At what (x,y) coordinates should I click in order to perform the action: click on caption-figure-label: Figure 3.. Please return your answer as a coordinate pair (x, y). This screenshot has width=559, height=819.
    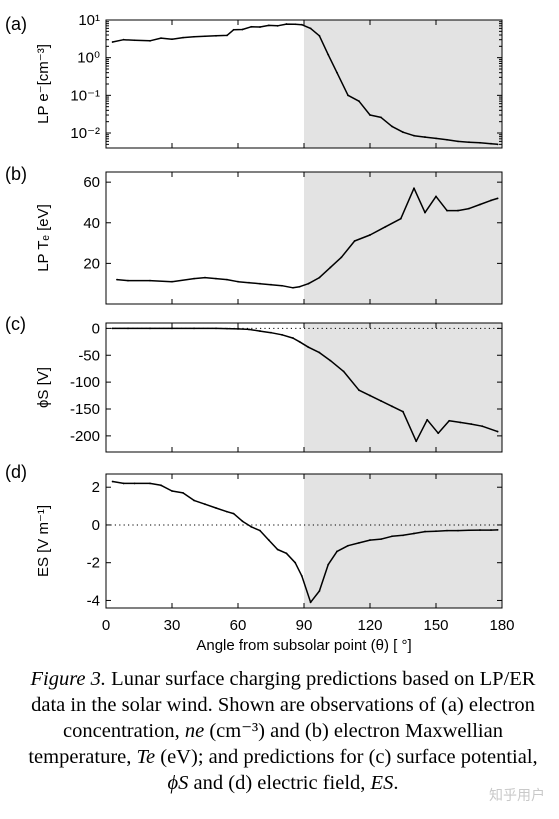
    Looking at the image, I should click on (68, 679).